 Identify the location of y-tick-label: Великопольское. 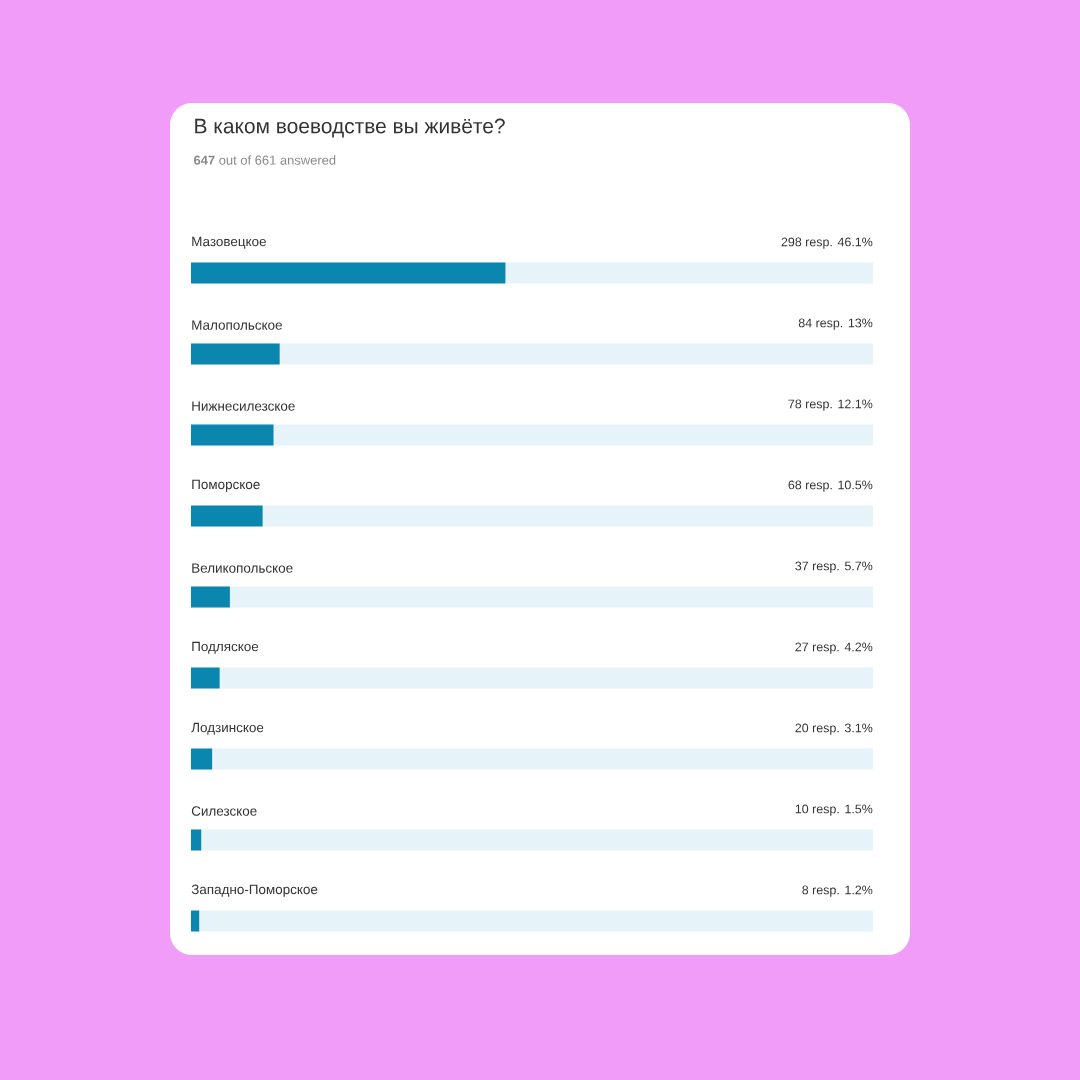
(242, 568).